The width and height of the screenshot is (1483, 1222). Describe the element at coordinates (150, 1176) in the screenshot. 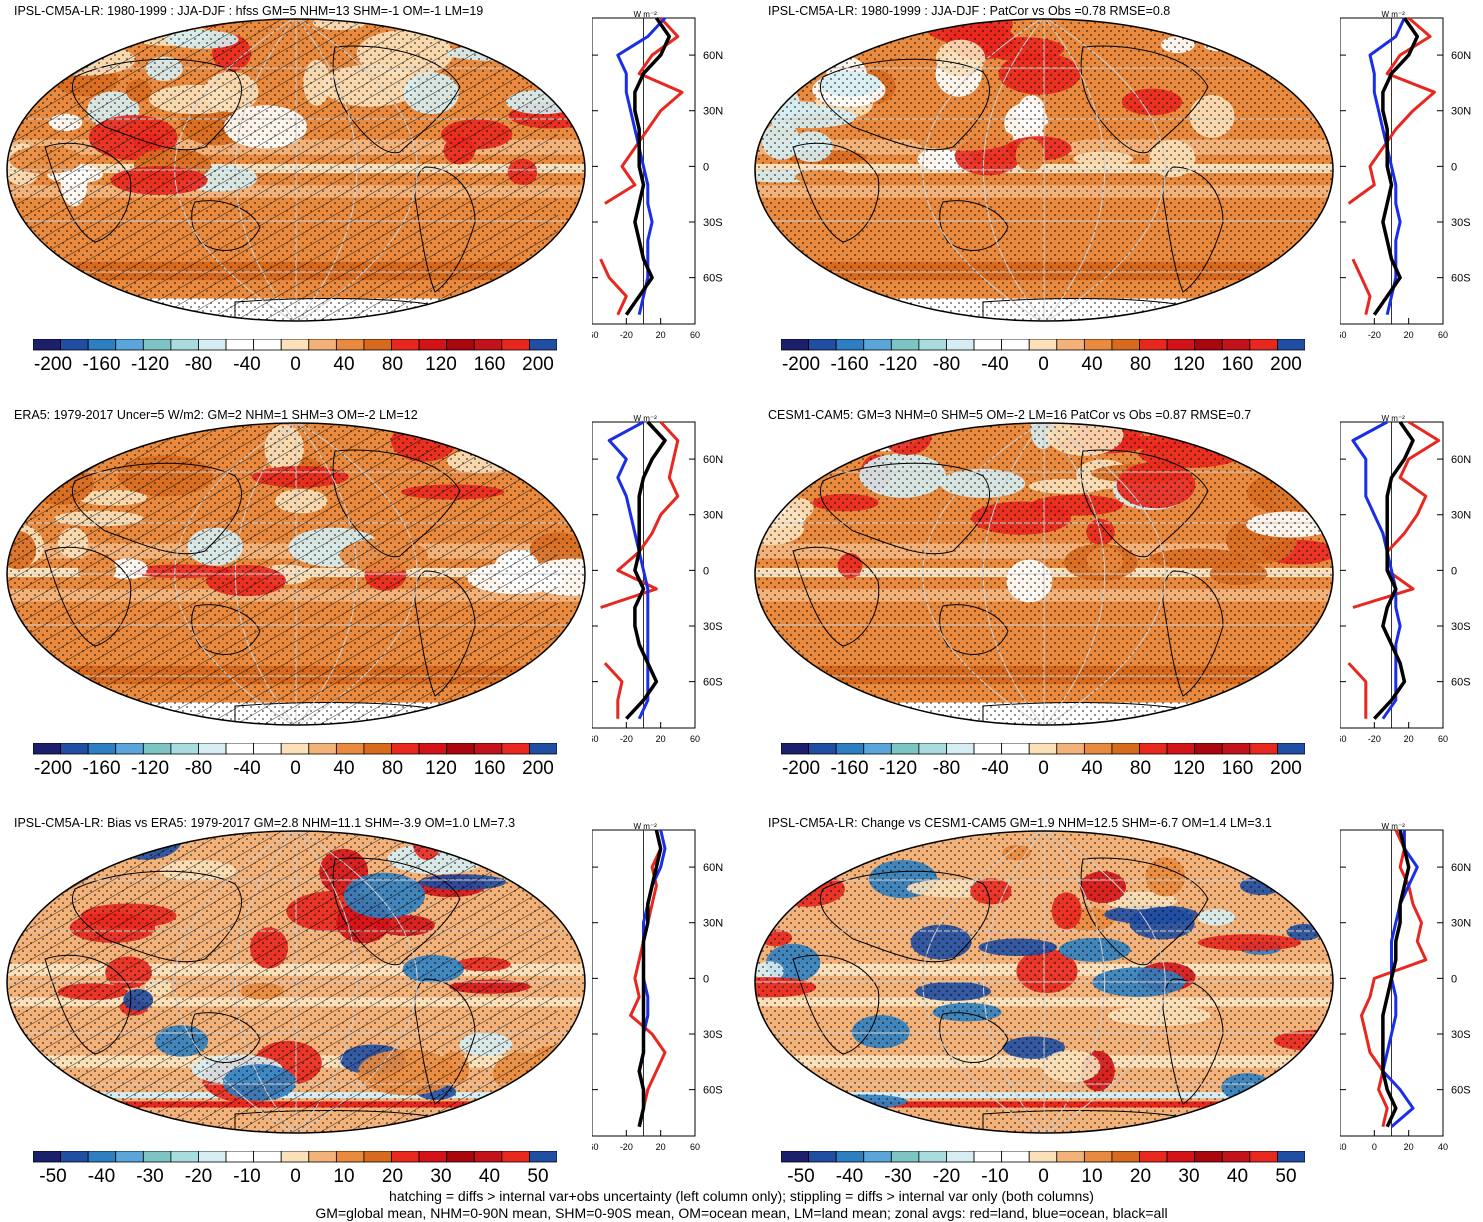

I see `colorbar-tick-label: -30` at that location.